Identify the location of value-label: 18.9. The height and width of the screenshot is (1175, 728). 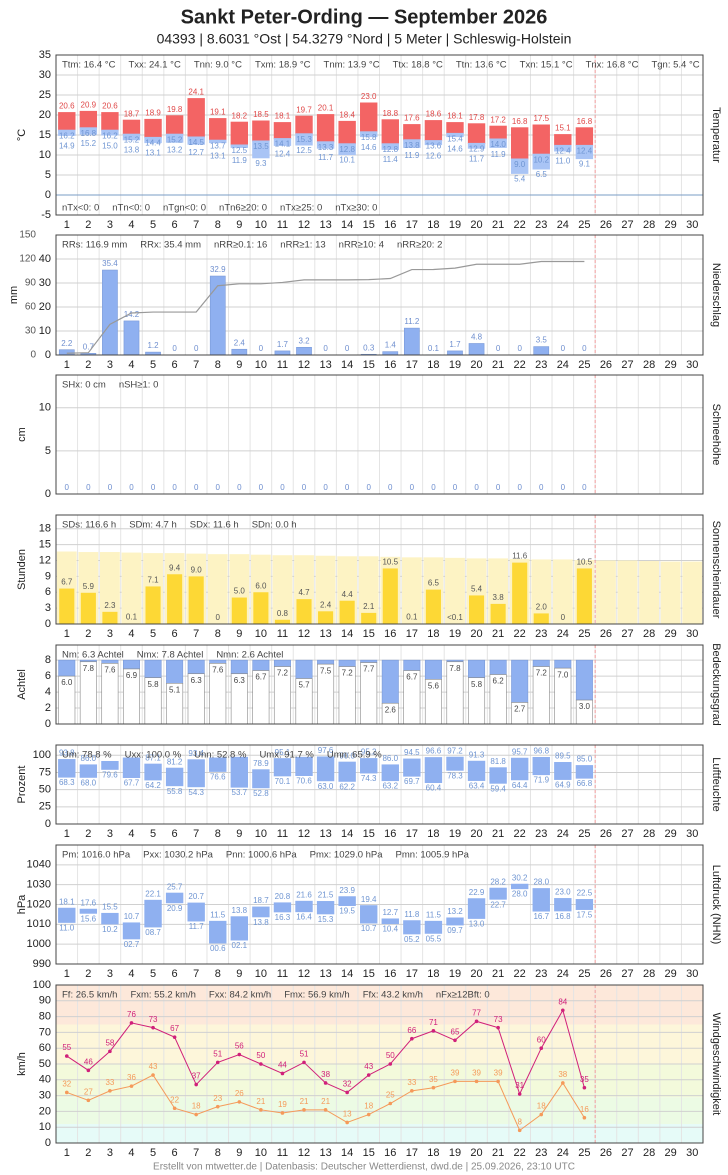
(153, 113).